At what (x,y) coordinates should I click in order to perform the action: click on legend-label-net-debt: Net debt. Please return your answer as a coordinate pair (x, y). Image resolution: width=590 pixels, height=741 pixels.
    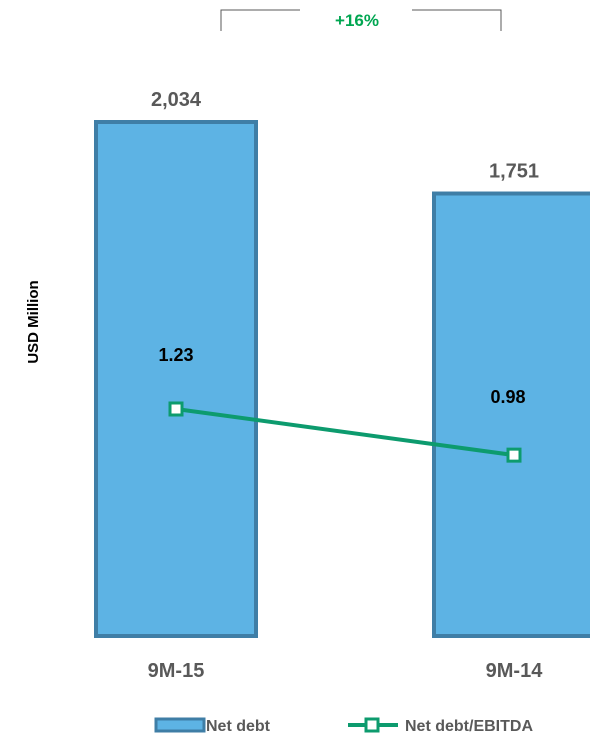
    Looking at the image, I should click on (238, 726).